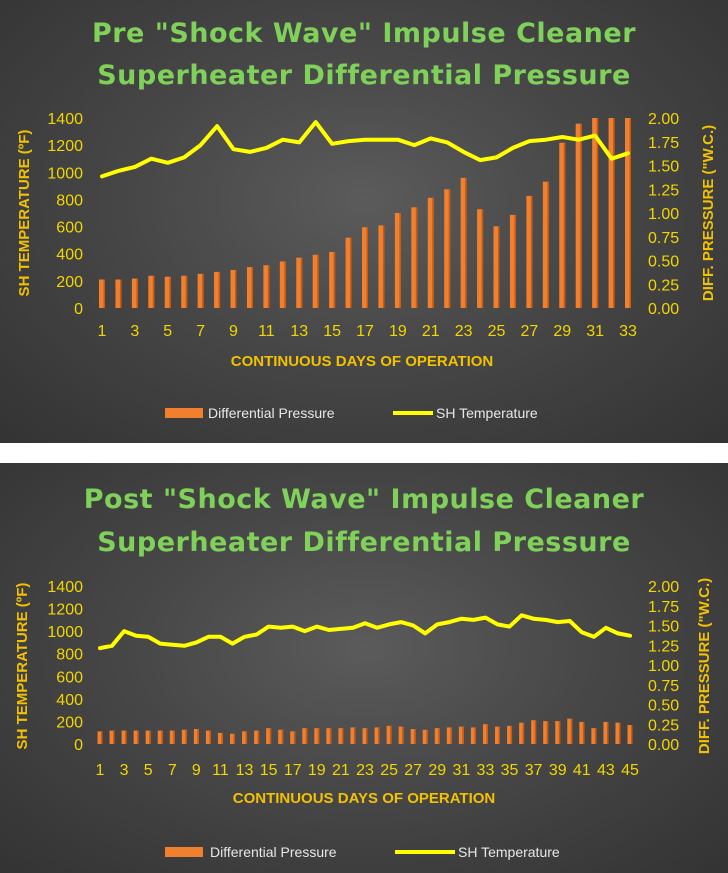  Describe the element at coordinates (663, 745) in the screenshot. I see `y-tick-right-label: 0.00` at that location.